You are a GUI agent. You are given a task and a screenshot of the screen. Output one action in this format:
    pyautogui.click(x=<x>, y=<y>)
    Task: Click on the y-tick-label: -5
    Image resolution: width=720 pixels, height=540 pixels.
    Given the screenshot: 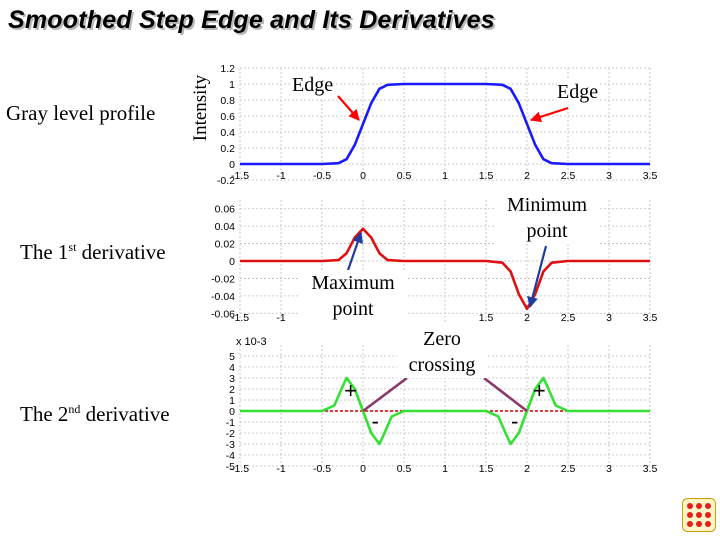 What is the action you would take?
    pyautogui.click(x=230, y=467)
    